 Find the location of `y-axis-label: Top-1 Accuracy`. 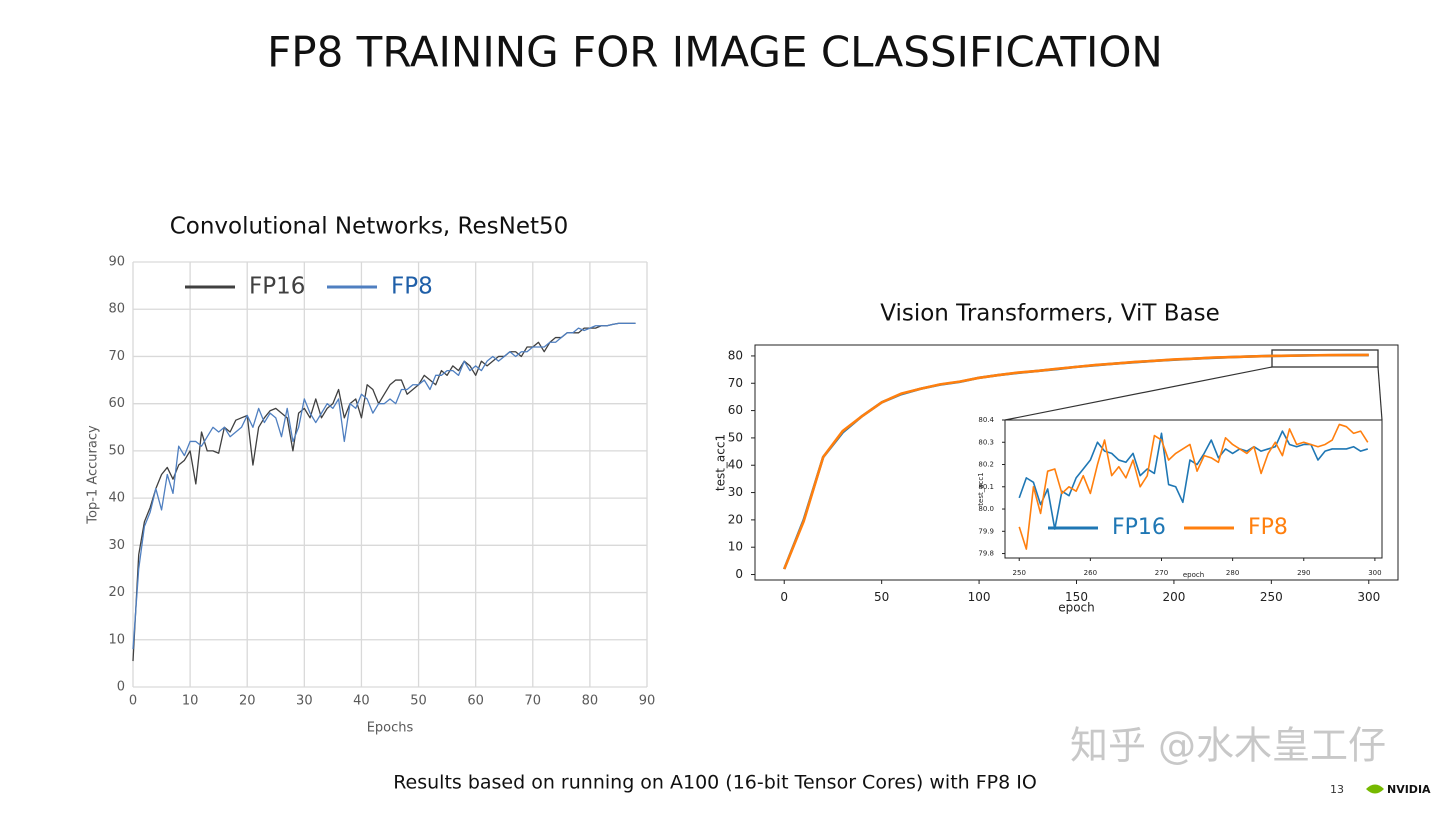

y-axis-label: Top-1 Accuracy is located at coordinates (93, 475).